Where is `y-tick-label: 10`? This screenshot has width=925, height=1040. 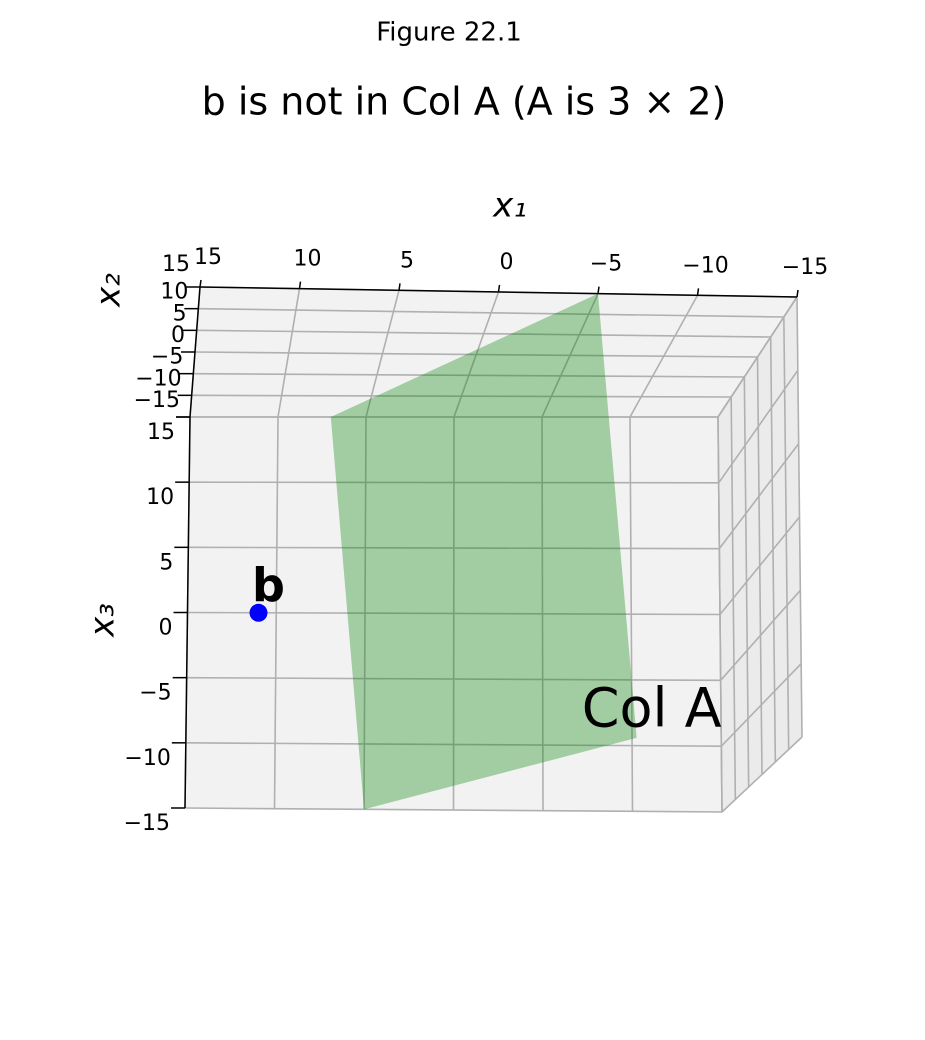 y-tick-label: 10 is located at coordinates (174, 292).